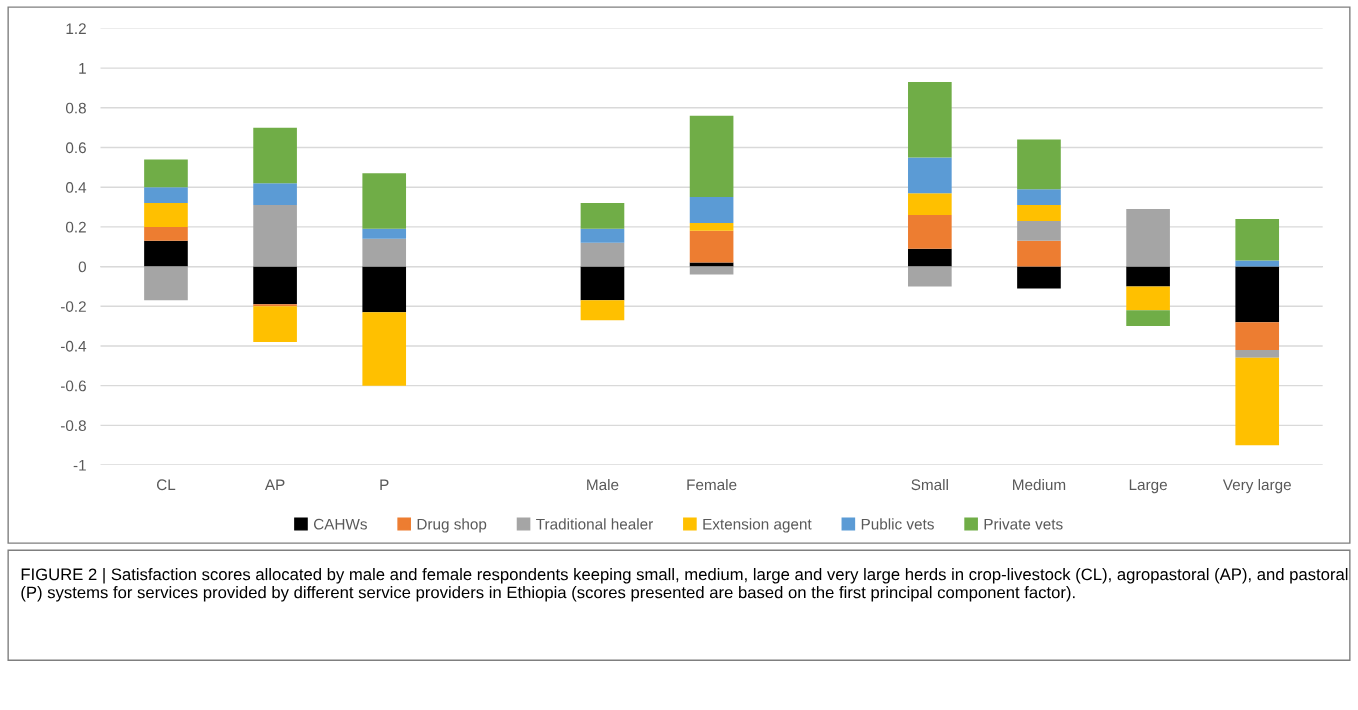  What do you see at coordinates (384, 485) in the screenshot?
I see `x-tick-label: P` at bounding box center [384, 485].